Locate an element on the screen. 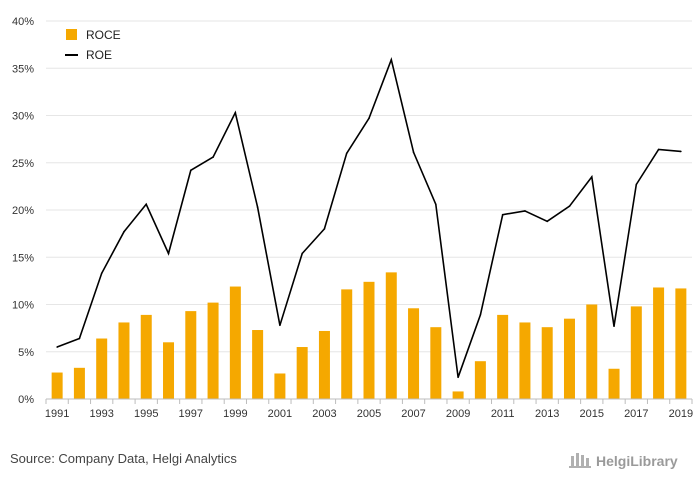  point-roe-2006 is located at coordinates (391, 59).